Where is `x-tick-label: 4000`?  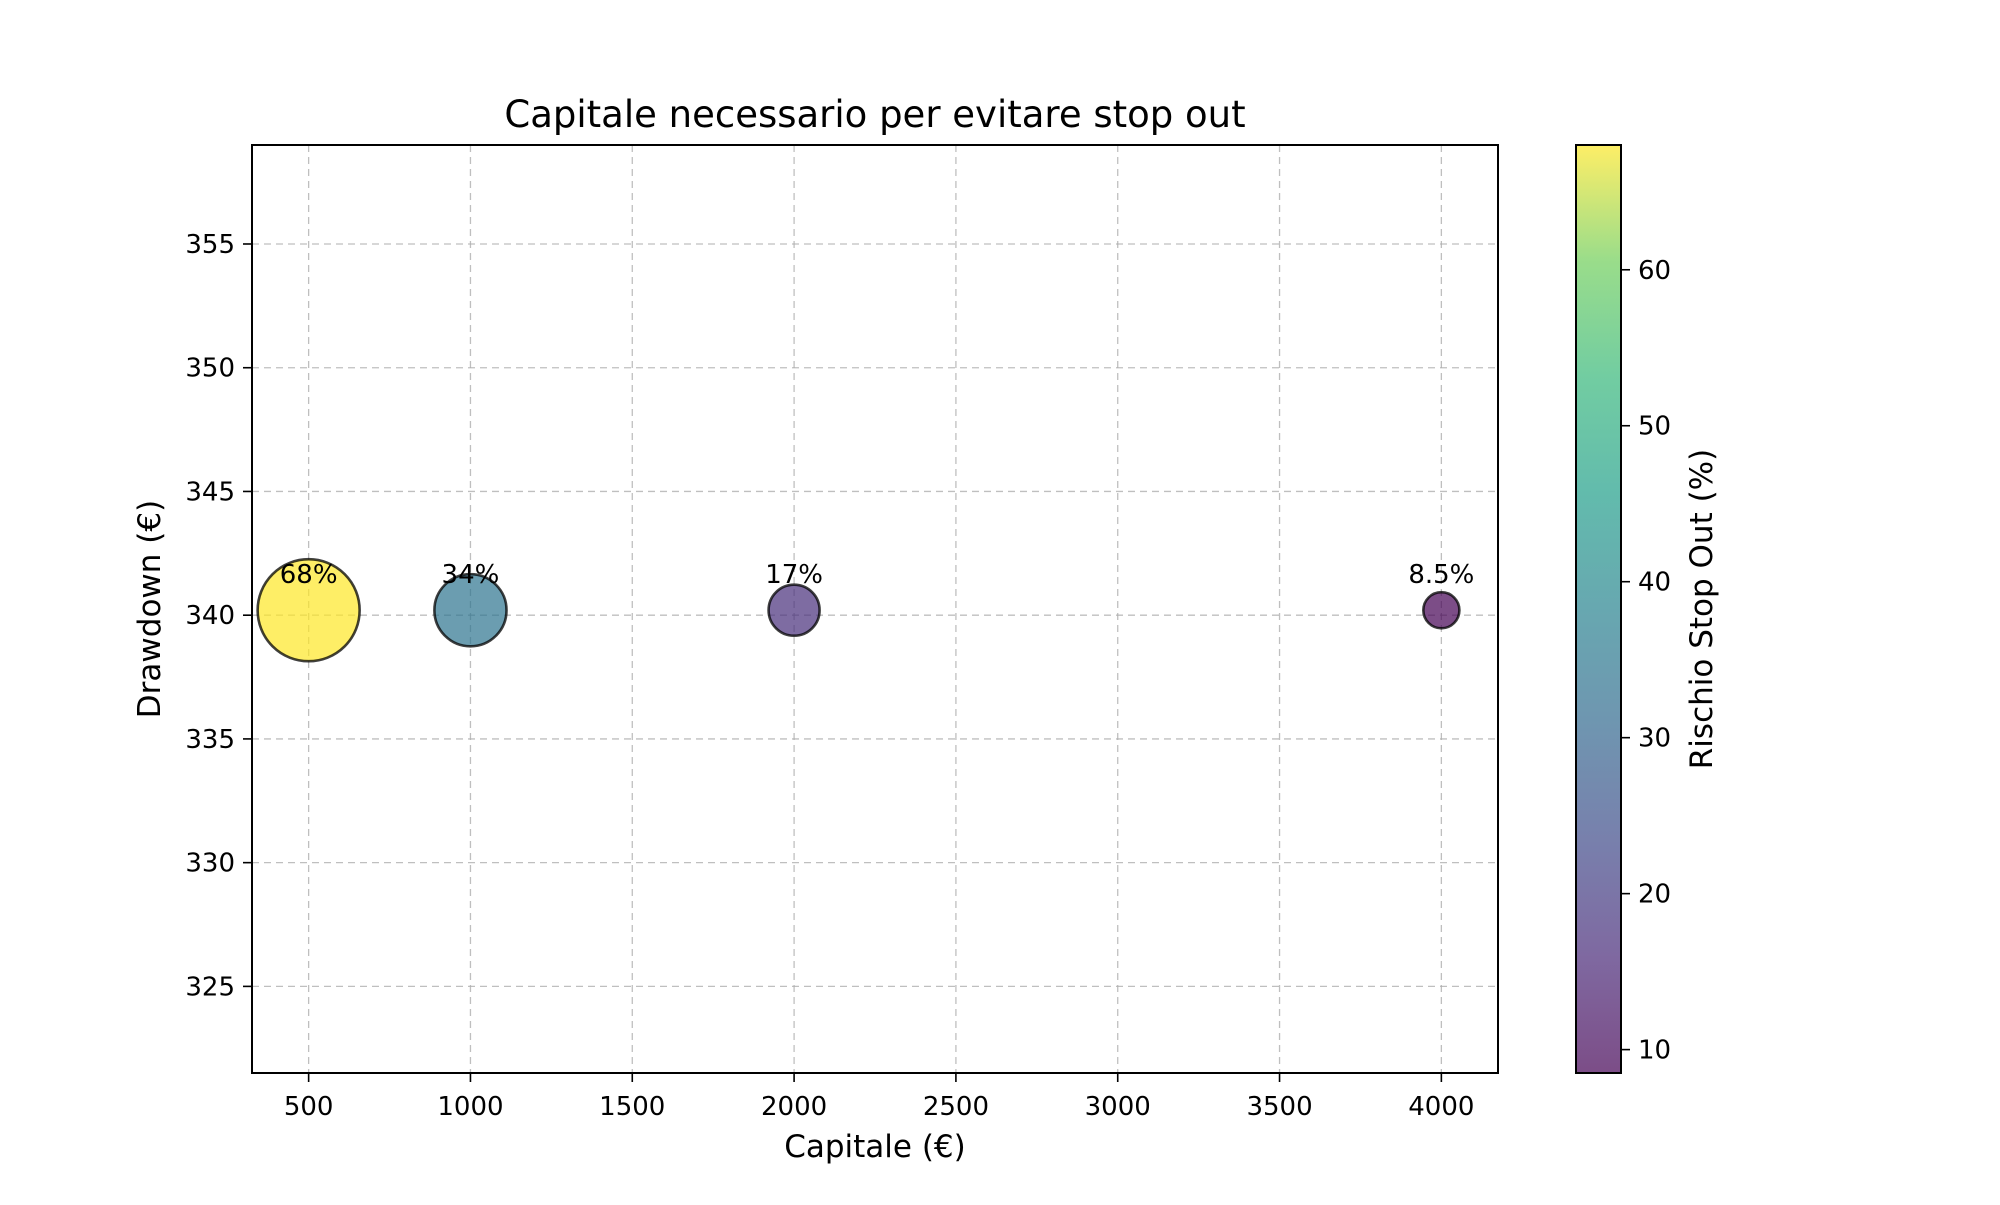 x-tick-label: 4000 is located at coordinates (1441, 1107).